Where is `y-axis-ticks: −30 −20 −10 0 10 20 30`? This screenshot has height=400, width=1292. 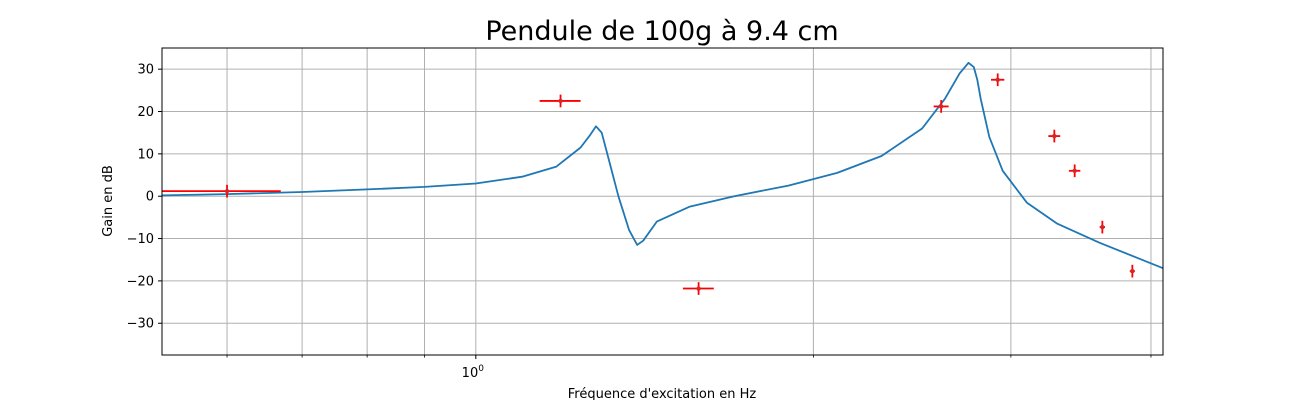
y-axis-ticks: −30 −20 −10 0 10 20 30 is located at coordinates (144, 197).